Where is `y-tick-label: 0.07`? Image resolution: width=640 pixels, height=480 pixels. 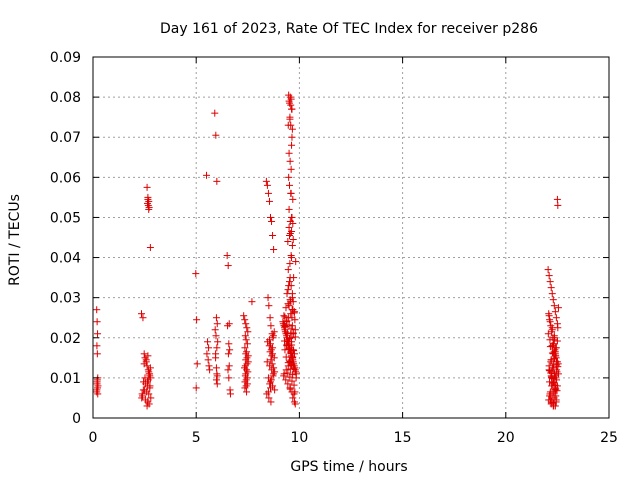 y-tick-label: 0.07 is located at coordinates (65, 138).